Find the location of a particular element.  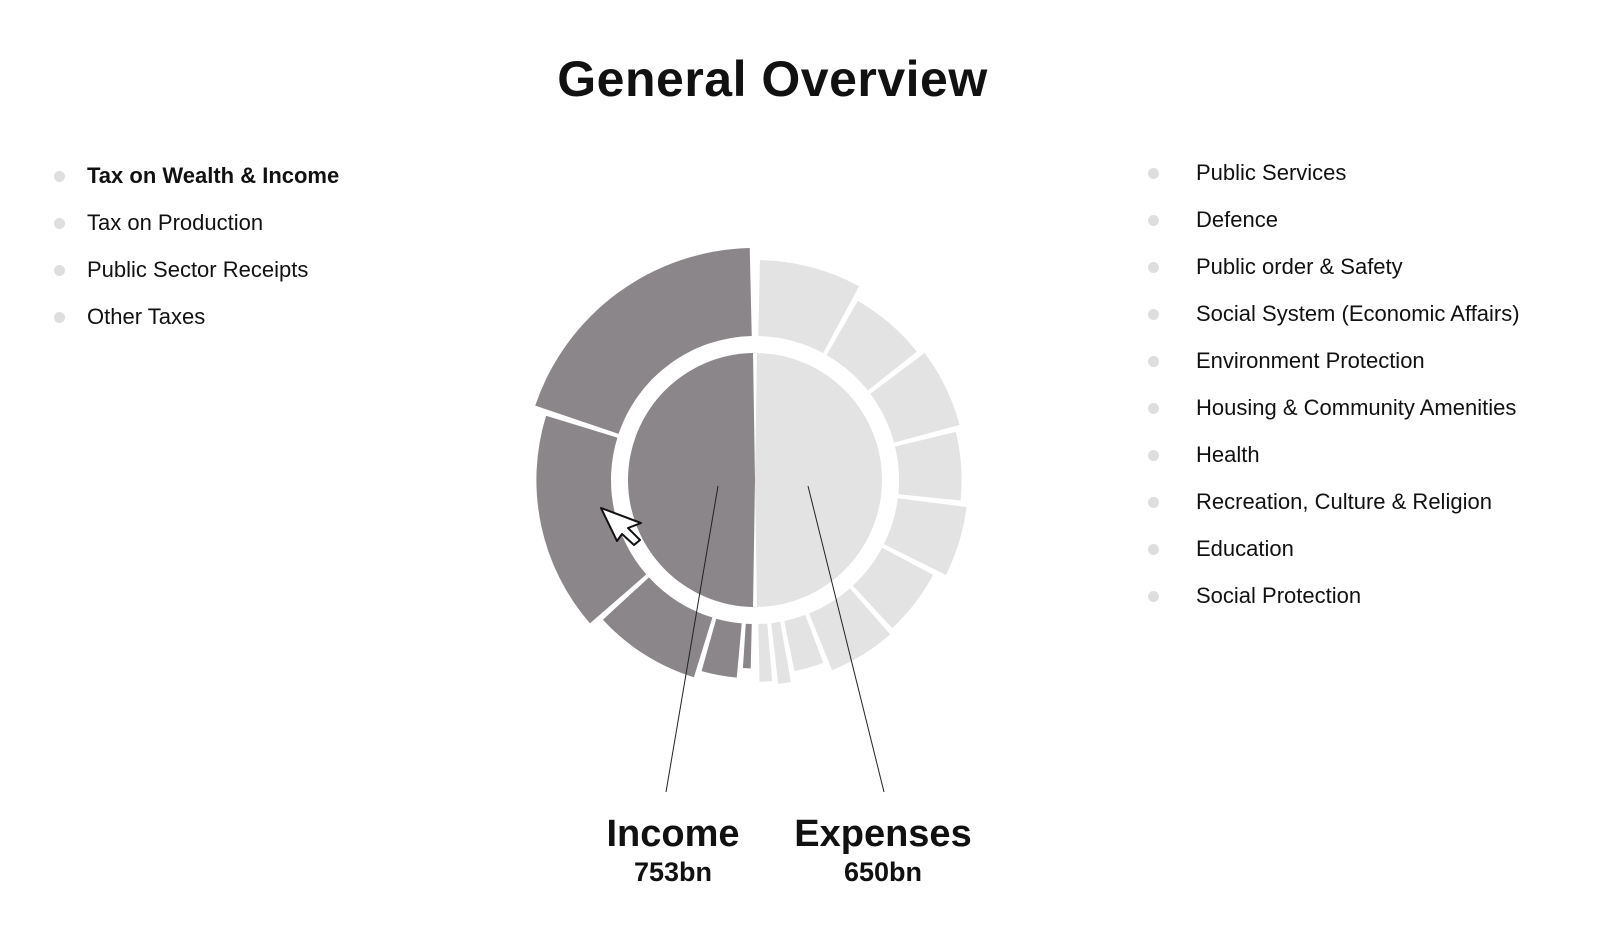

expenses-label: Expenses is located at coordinates (883, 834).